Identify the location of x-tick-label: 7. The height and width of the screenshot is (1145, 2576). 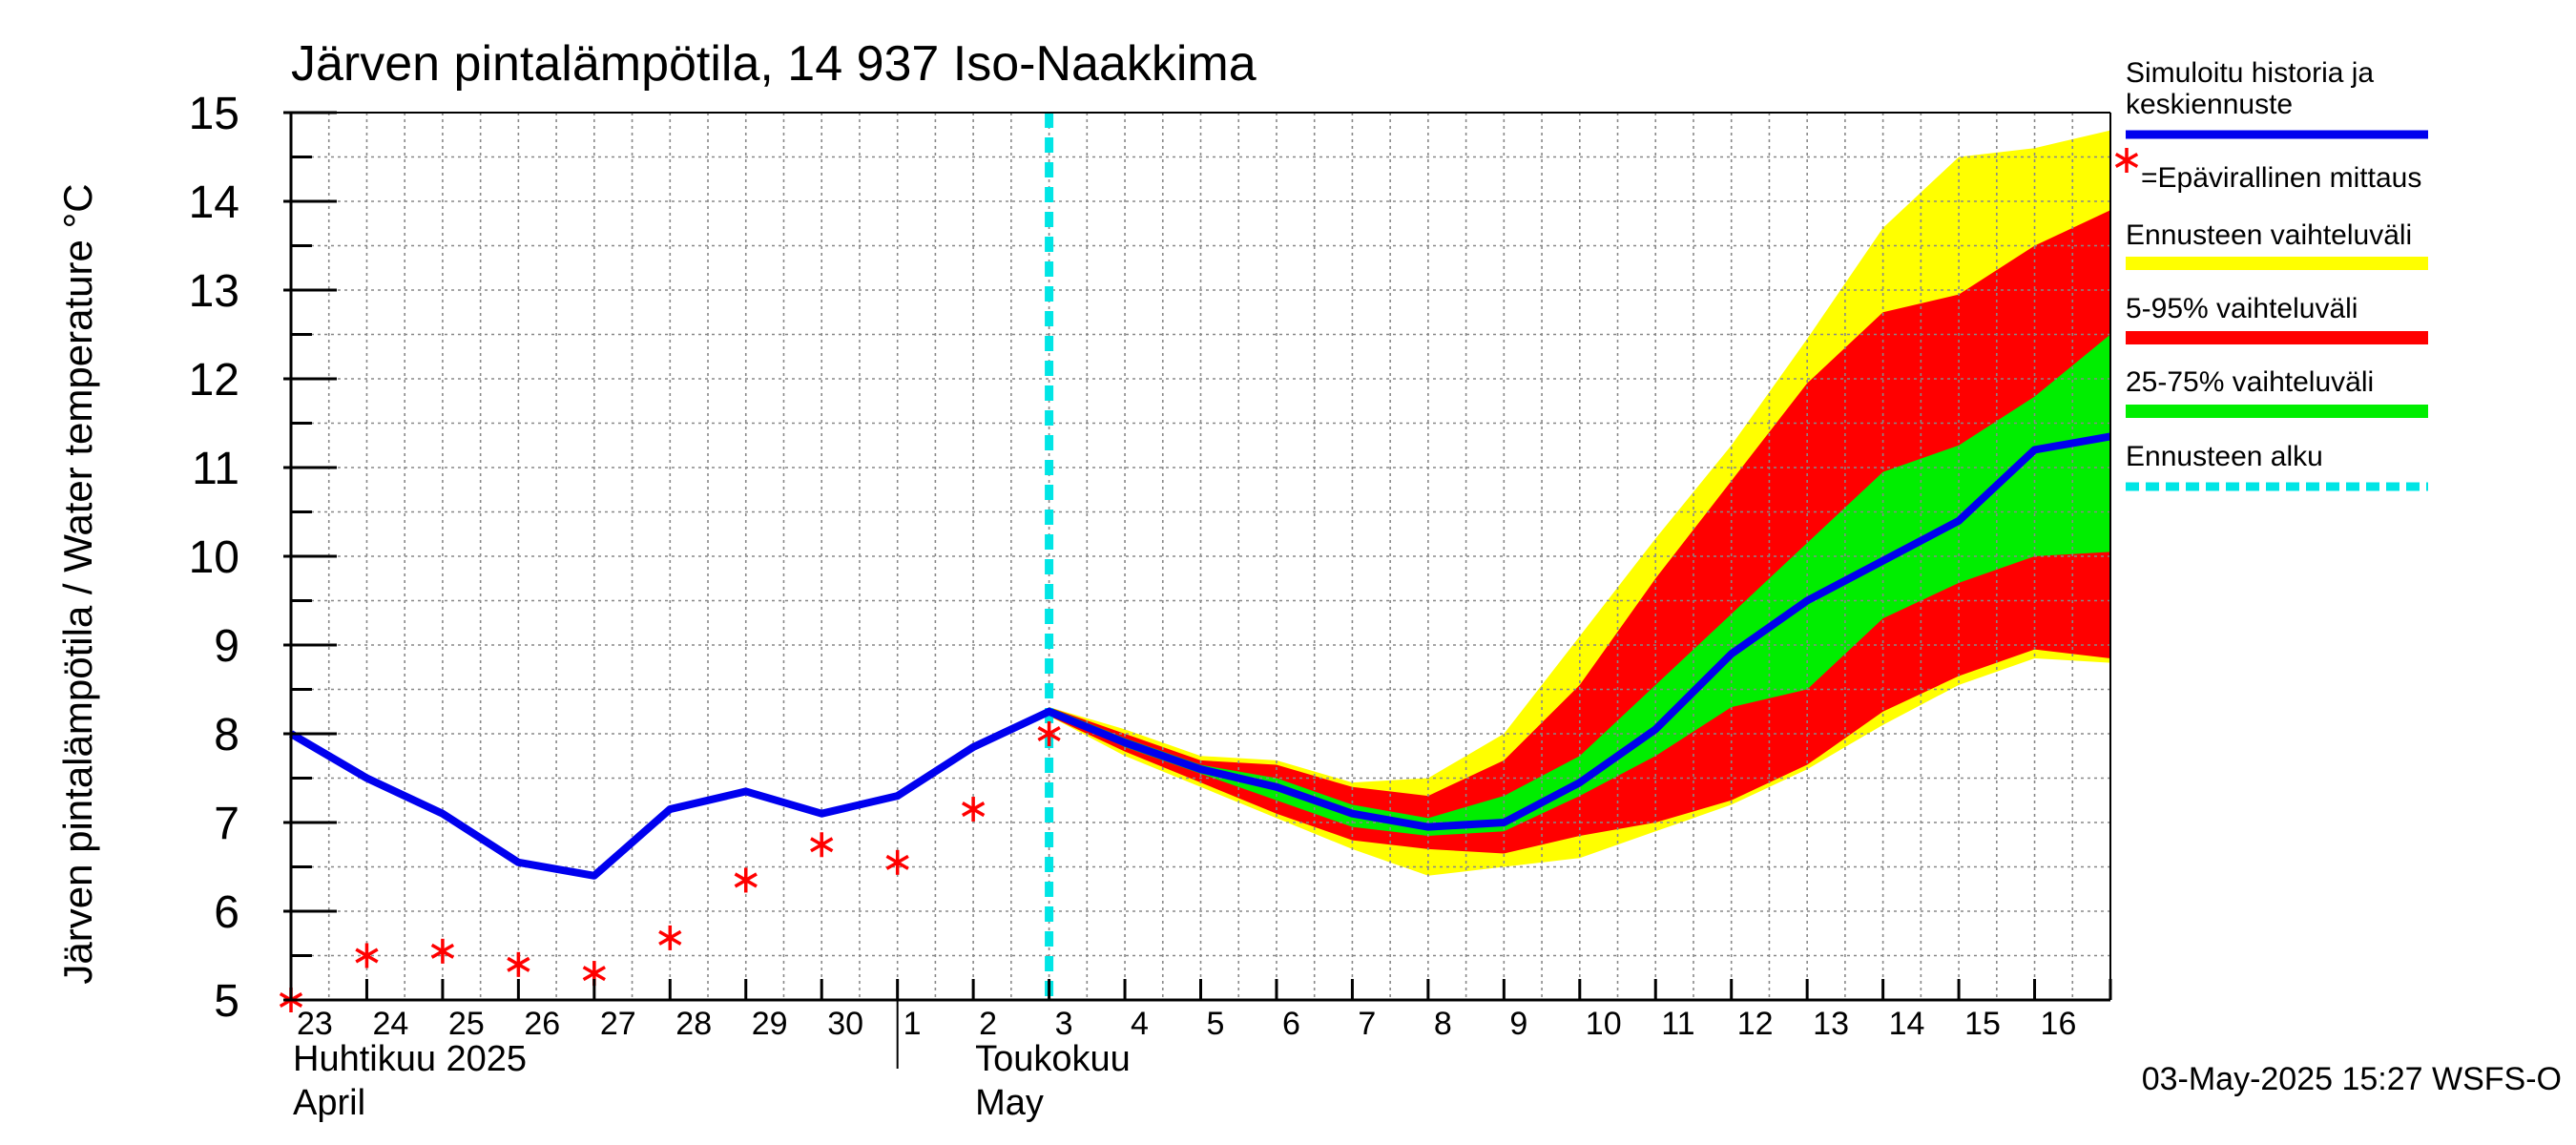
(1367, 1024).